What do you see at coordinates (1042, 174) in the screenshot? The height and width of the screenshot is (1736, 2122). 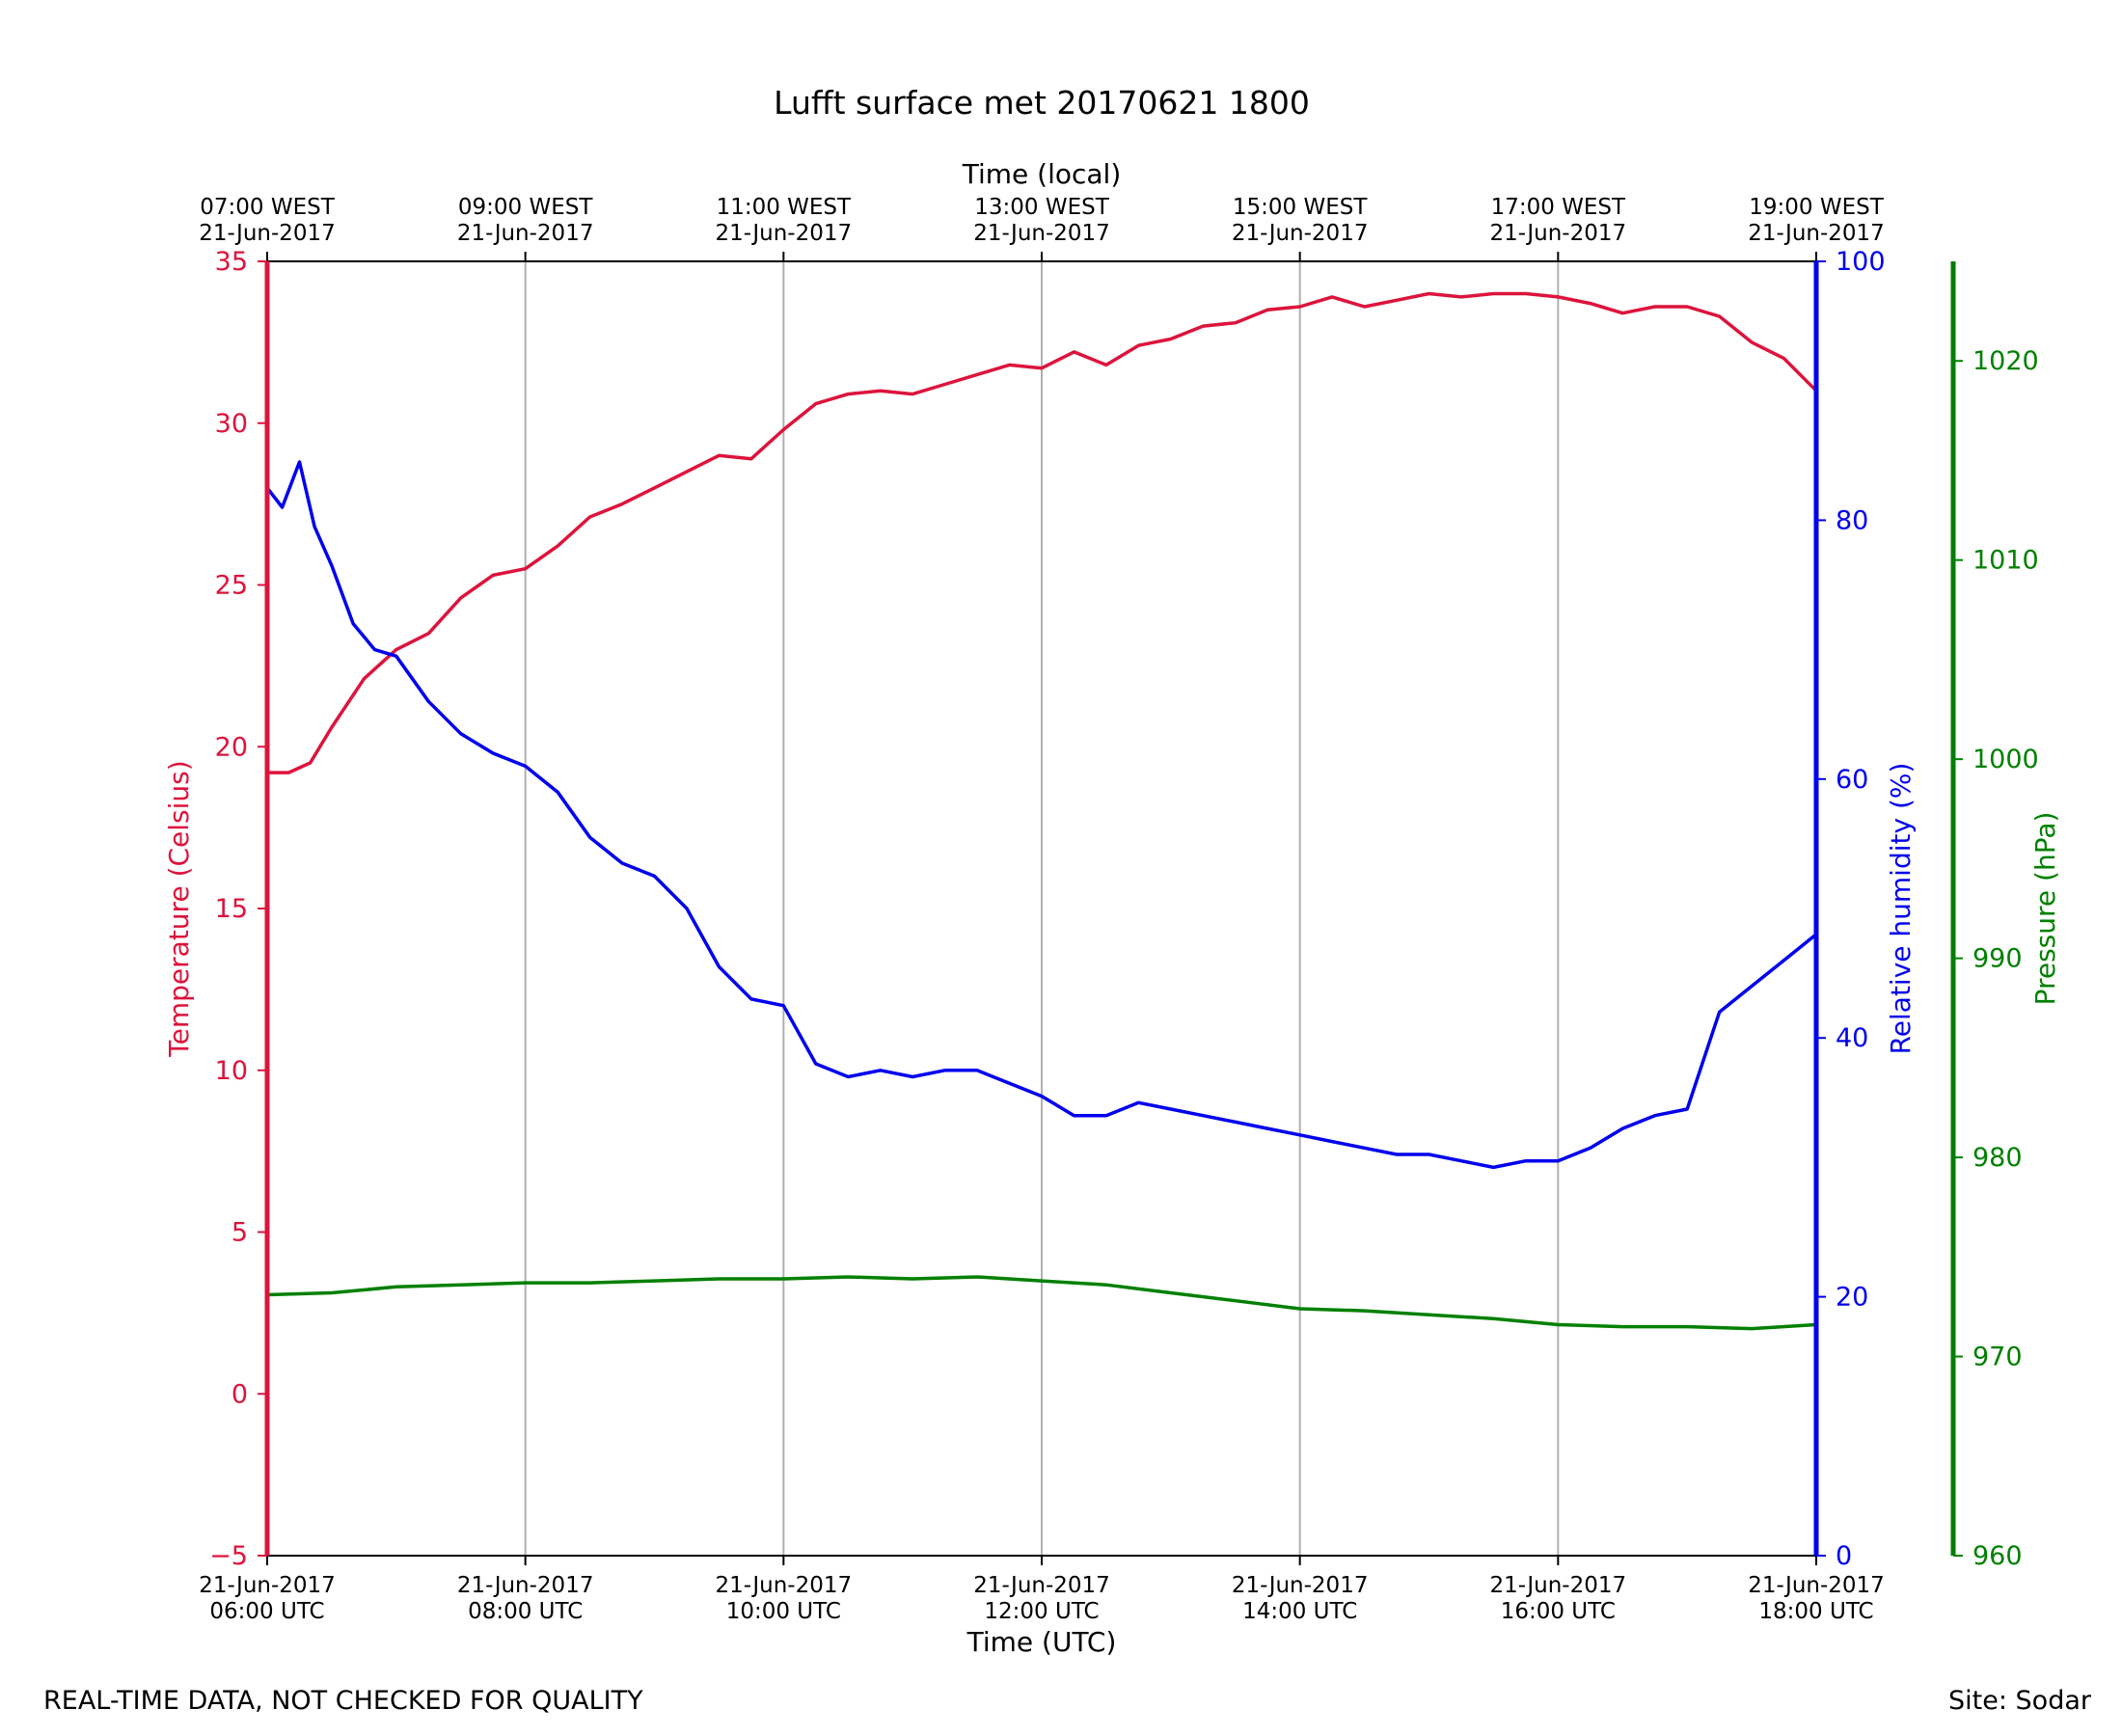 I see `local-time-axis-label: Time (local)` at bounding box center [1042, 174].